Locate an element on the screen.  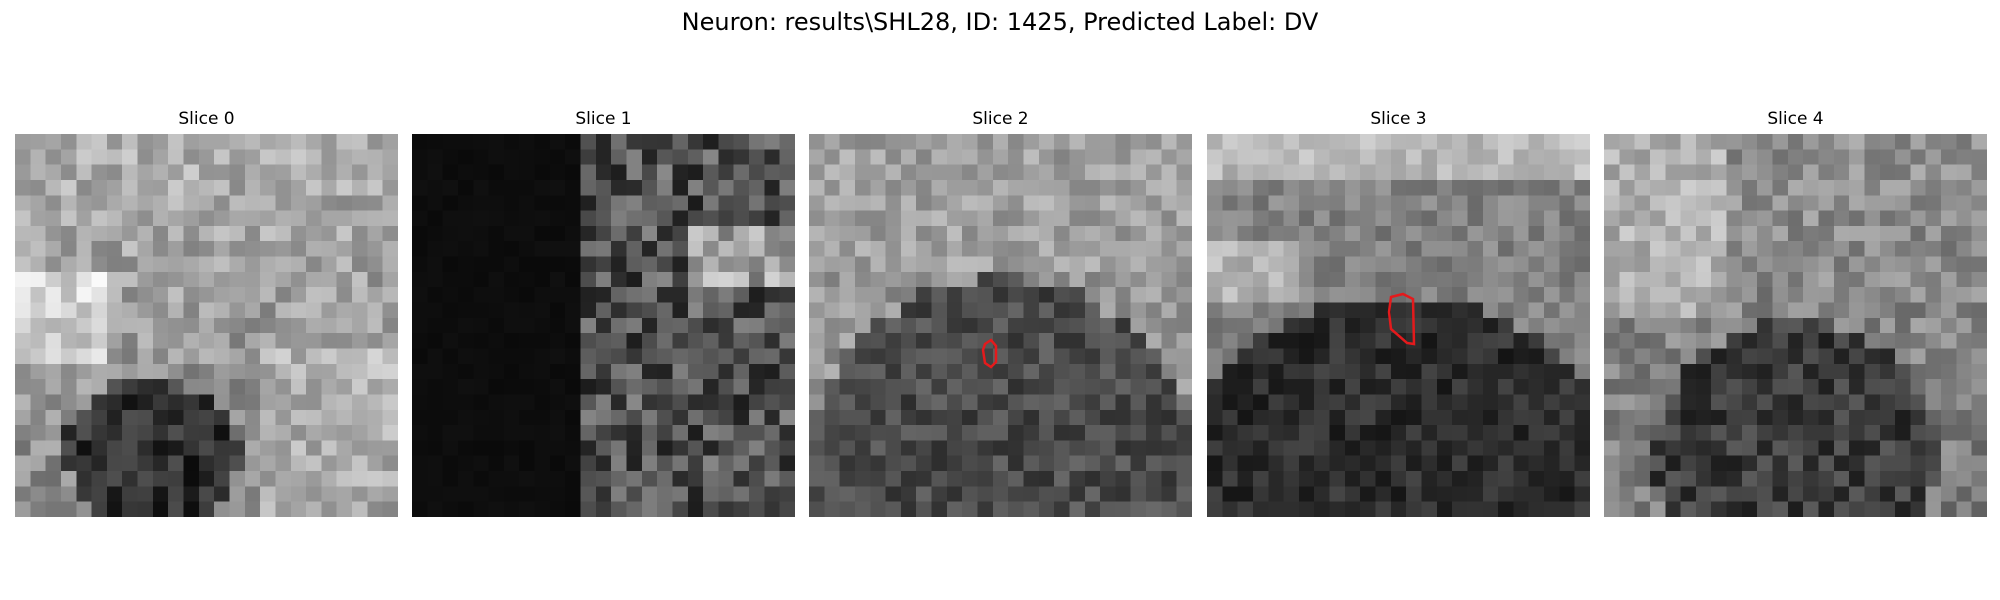
slice-panel-0: Slice 0 is located at coordinates (206, 312).